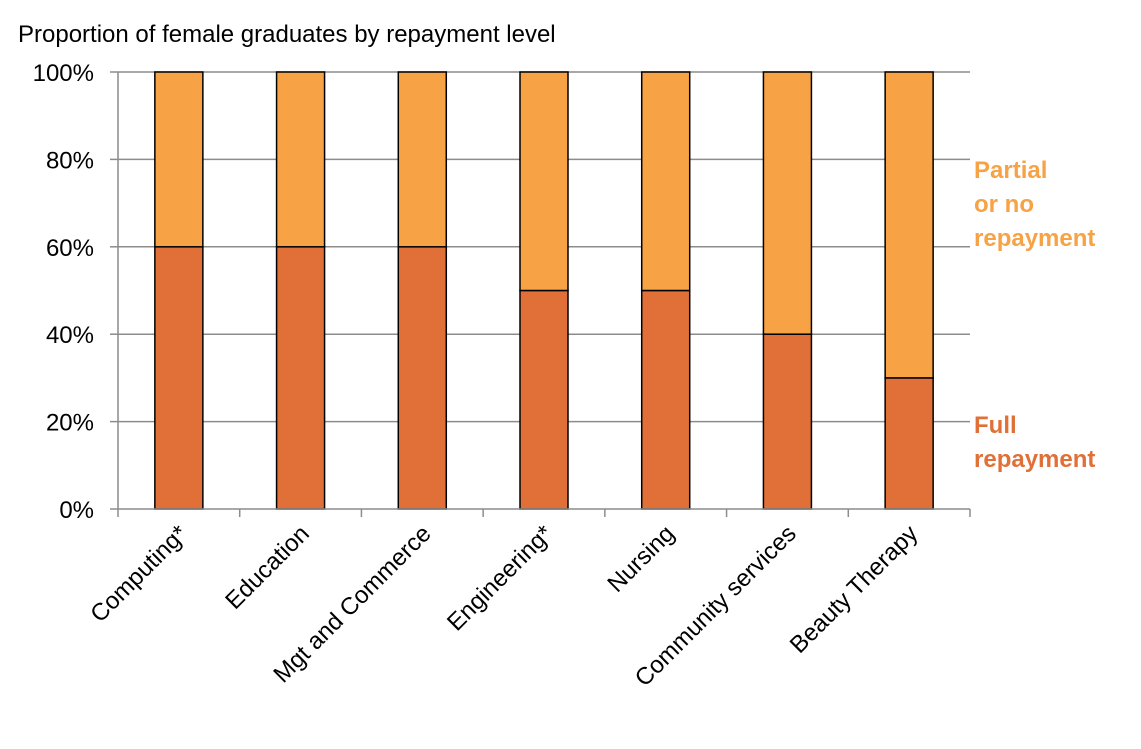  Describe the element at coordinates (70, 160) in the screenshot. I see `y-tick-label: 80%` at that location.